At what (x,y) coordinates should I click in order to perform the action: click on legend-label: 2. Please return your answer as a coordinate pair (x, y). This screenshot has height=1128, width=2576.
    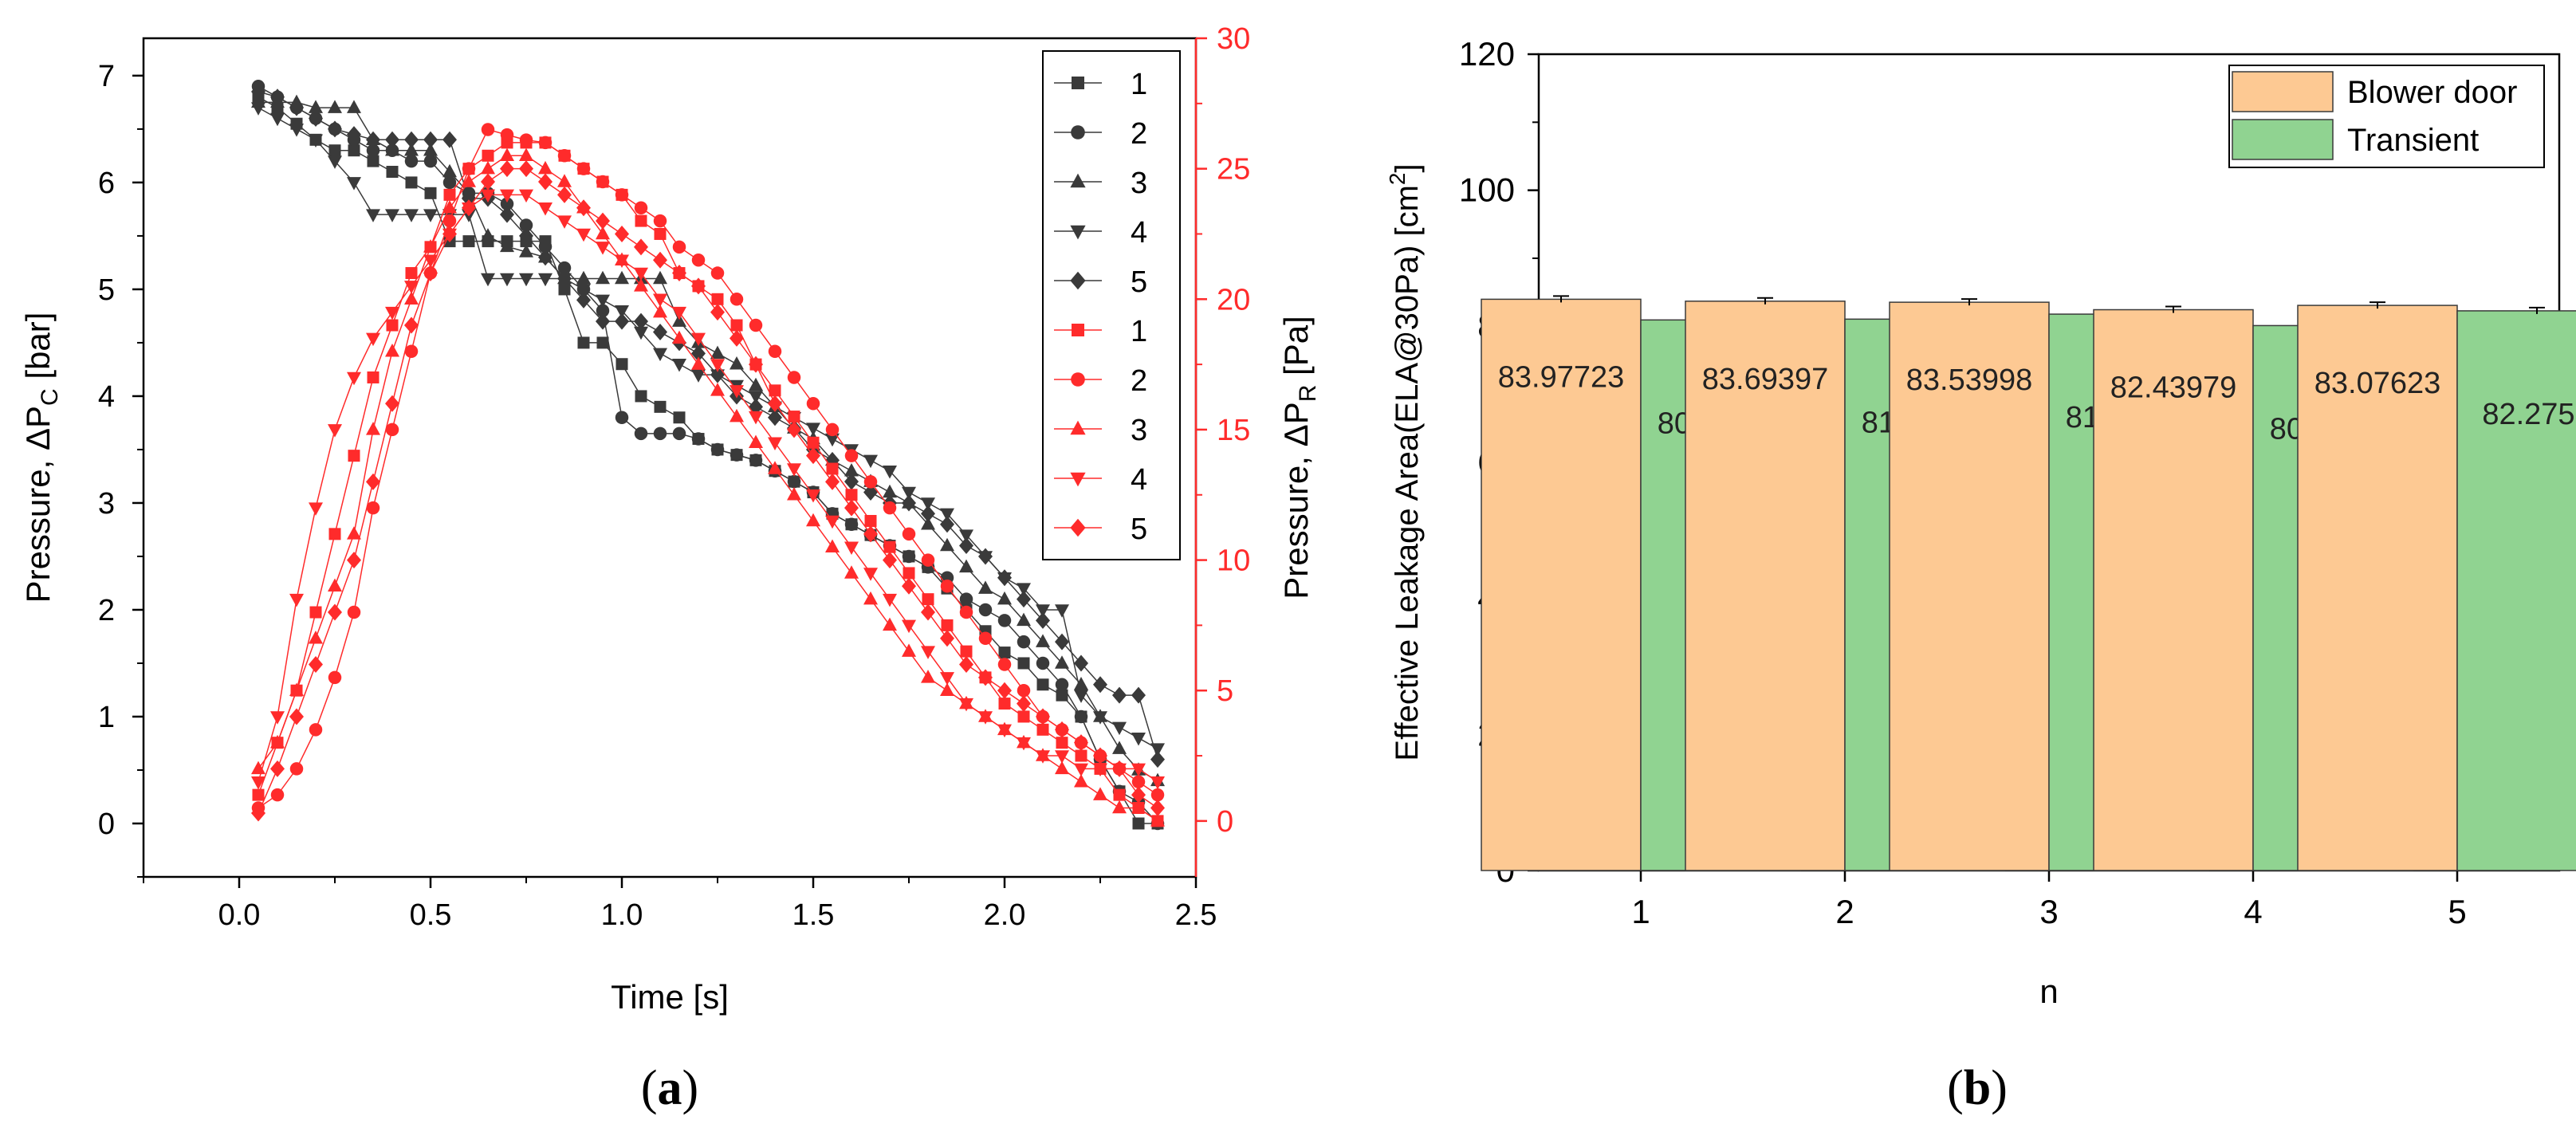
    Looking at the image, I should click on (1139, 134).